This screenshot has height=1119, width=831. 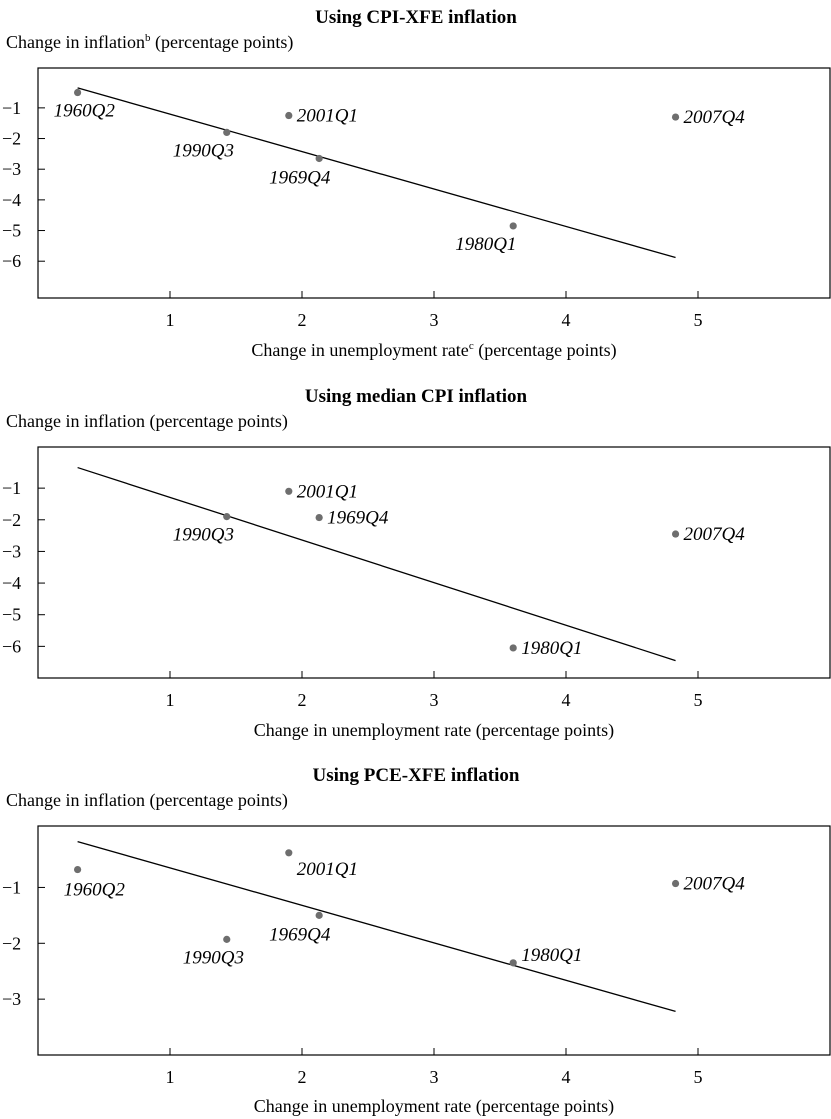 I want to click on chart-title: Using PCE-XFE inflation, so click(x=416, y=775).